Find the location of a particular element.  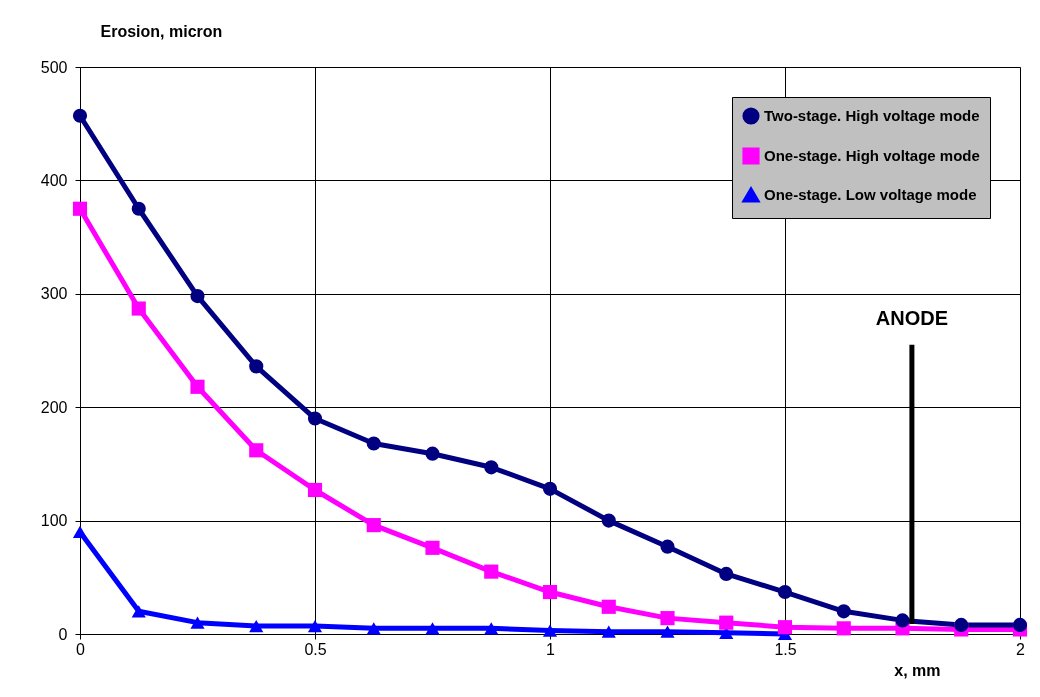

x-tick-label: 1 is located at coordinates (551, 649).